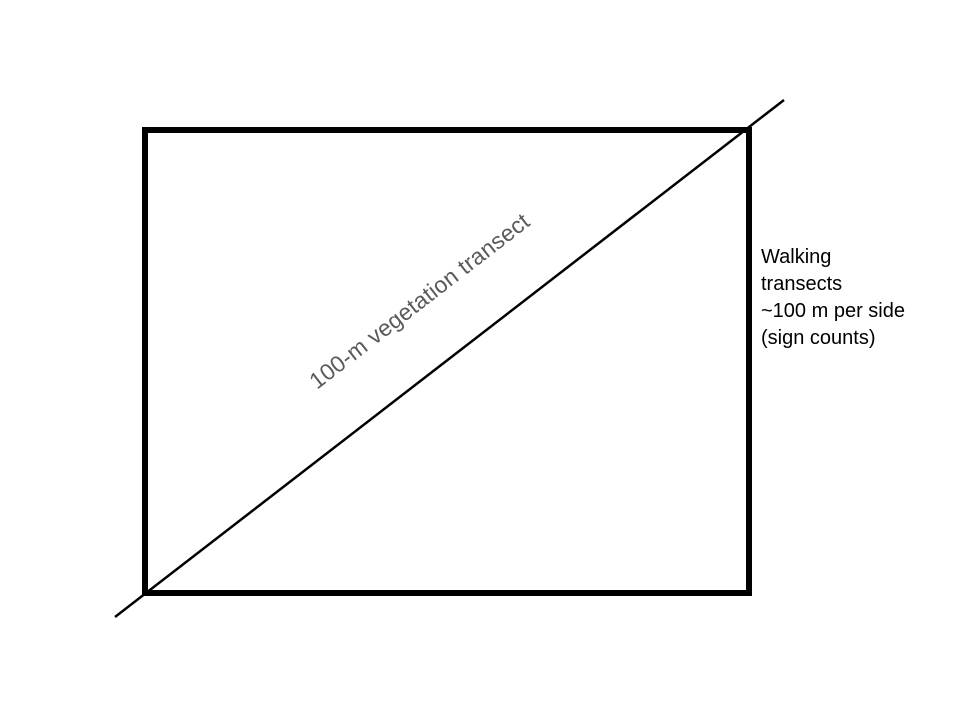 The width and height of the screenshot is (960, 720). What do you see at coordinates (833, 311) in the screenshot?
I see `walking-label-line-3: ~100 m per side` at bounding box center [833, 311].